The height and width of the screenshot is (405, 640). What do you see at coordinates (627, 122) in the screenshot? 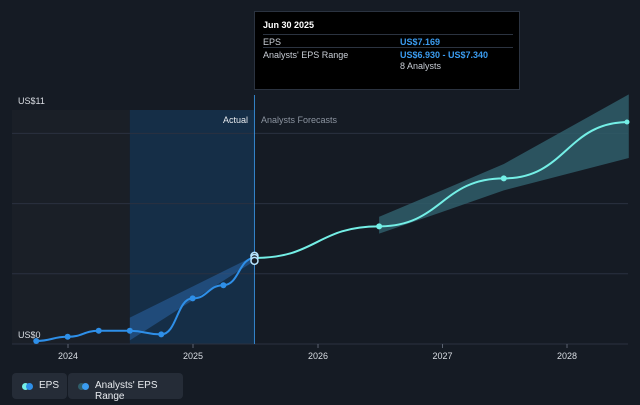
I see `eps-forecast-end-point` at bounding box center [627, 122].